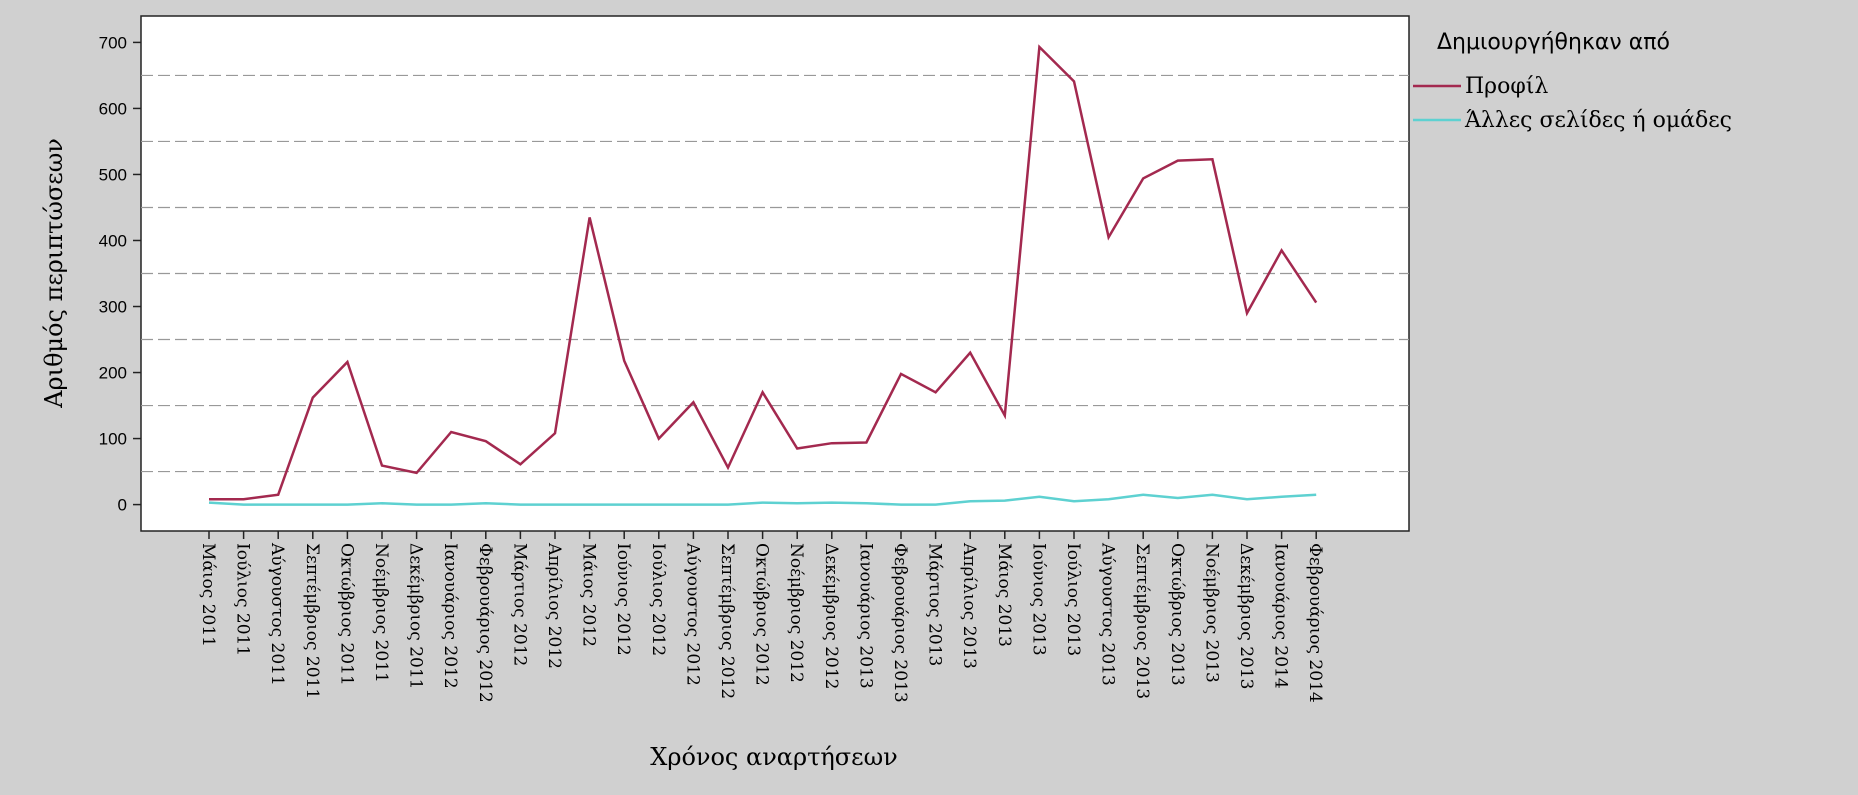 Image resolution: width=1858 pixels, height=795 pixels. Describe the element at coordinates (900, 623) in the screenshot. I see `x-tick-label: Φεβρουάριος 2013` at that location.